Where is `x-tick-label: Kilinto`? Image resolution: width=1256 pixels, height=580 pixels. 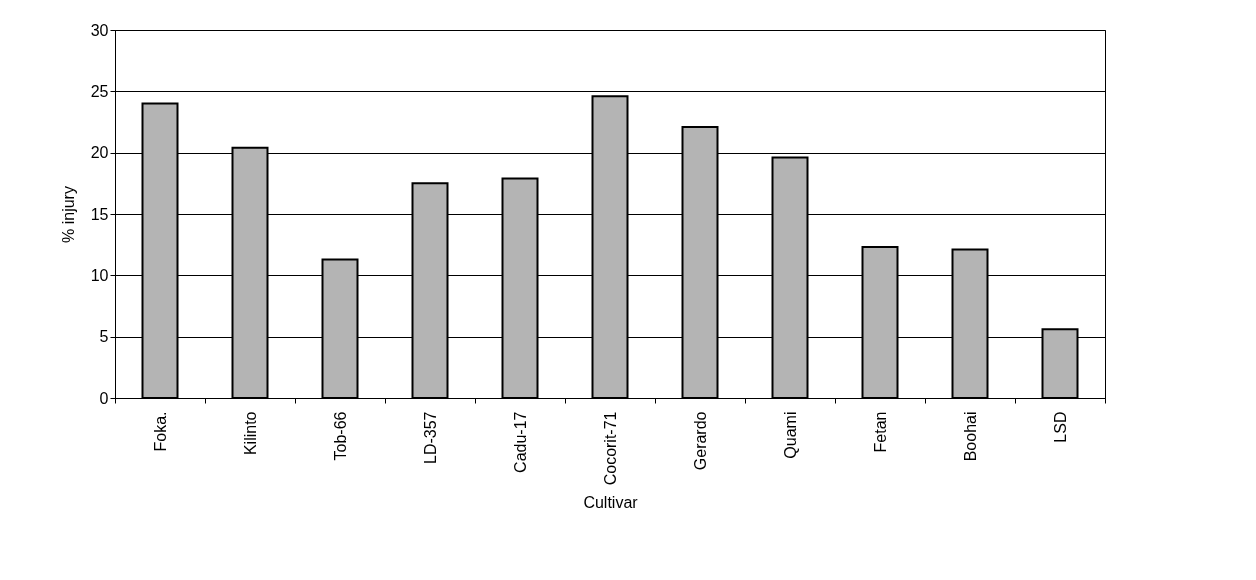 x-tick-label: Kilinto is located at coordinates (250, 433).